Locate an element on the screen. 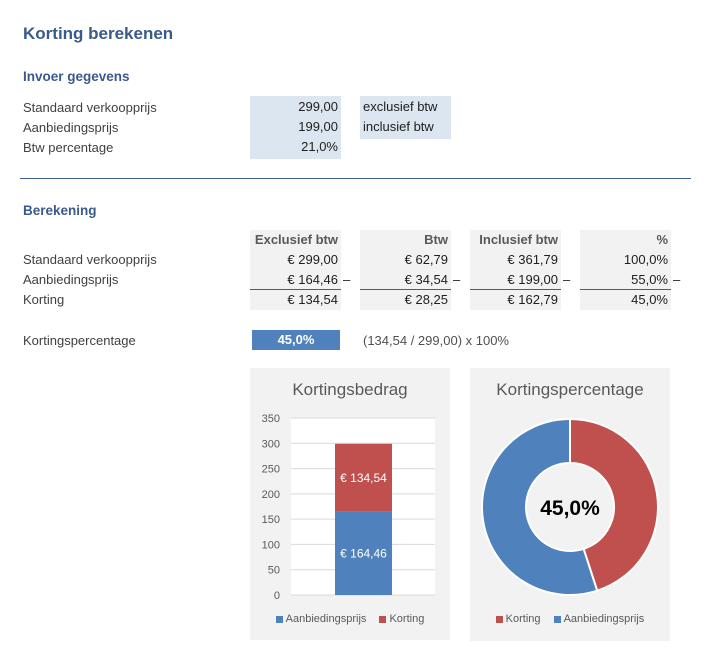  donut-center-label: 45,0% is located at coordinates (570, 508).